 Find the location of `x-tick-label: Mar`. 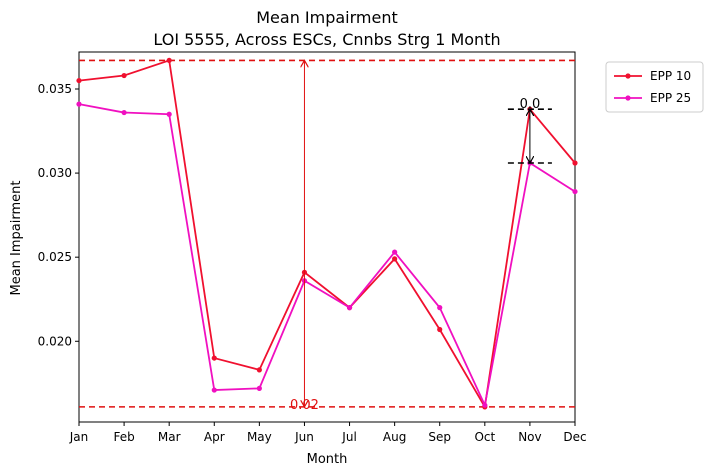

x-tick-label: Mar is located at coordinates (169, 437).